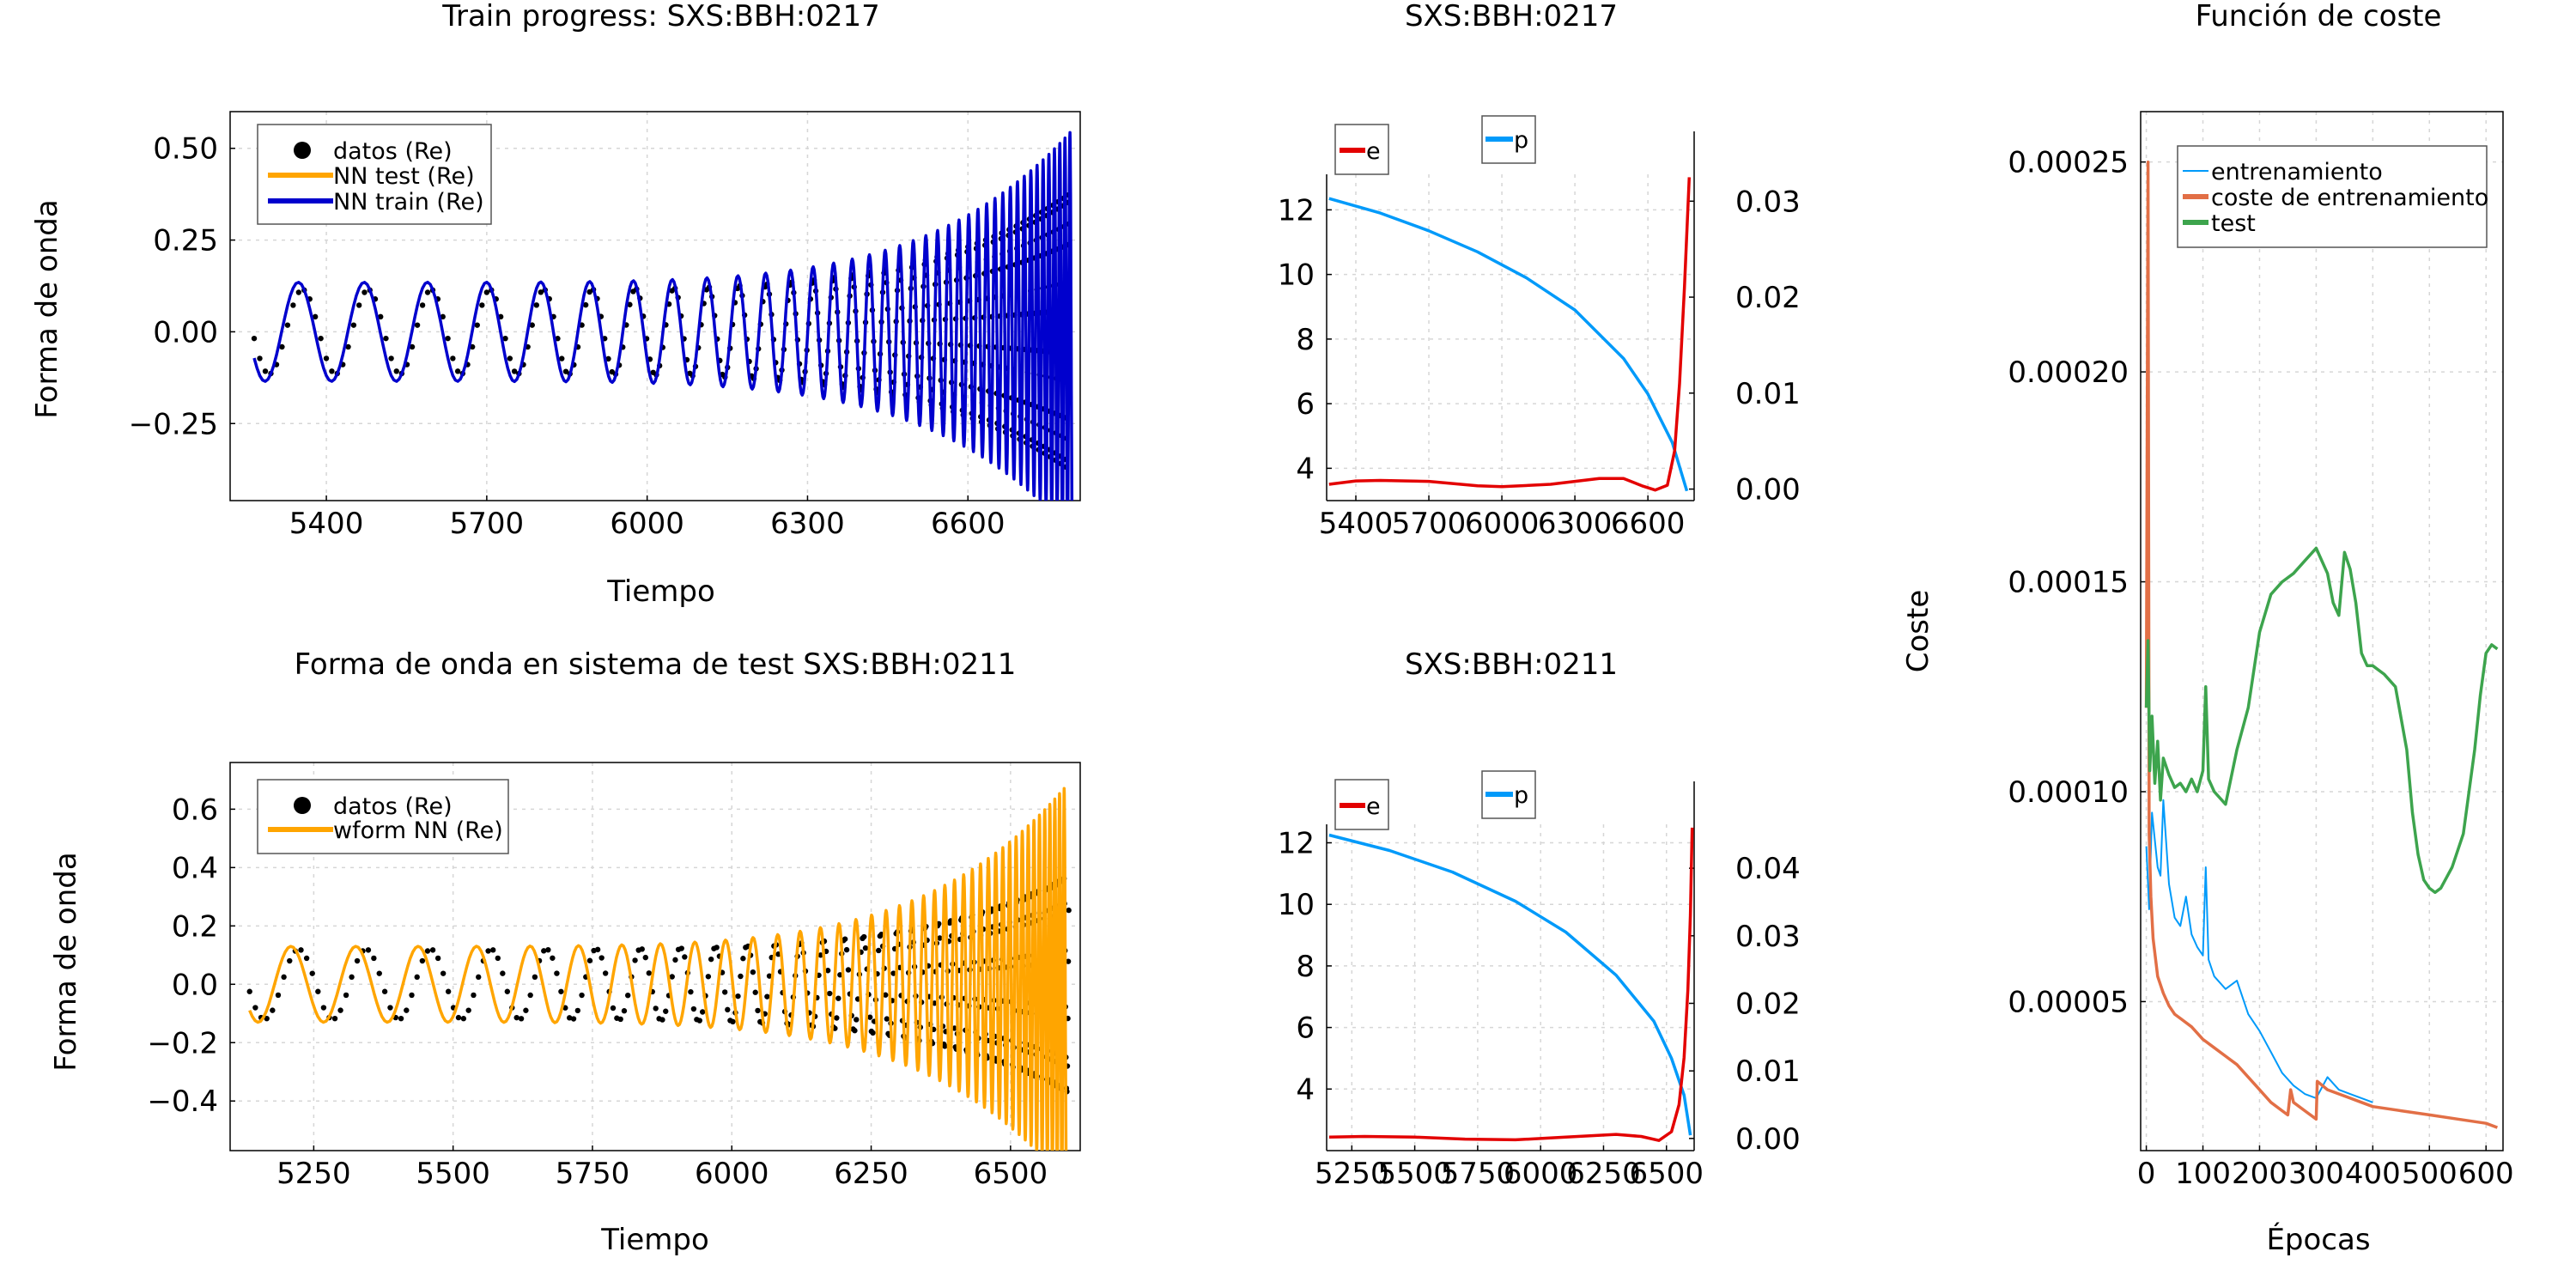 The width and height of the screenshot is (2576, 1288). What do you see at coordinates (1510, 984) in the screenshot?
I see `series-p` at bounding box center [1510, 984].